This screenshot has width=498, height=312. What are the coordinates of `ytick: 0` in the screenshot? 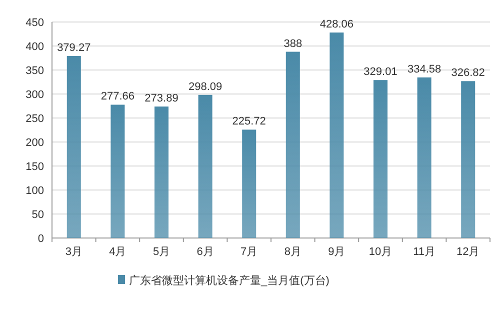 It's located at (41, 239).